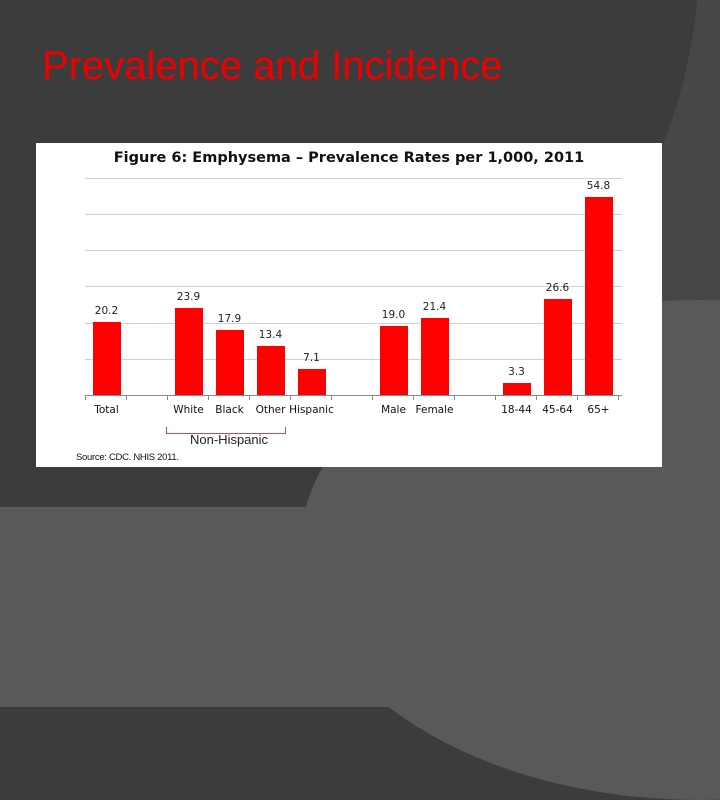 This screenshot has width=720, height=800. Describe the element at coordinates (393, 410) in the screenshot. I see `category-label: Male` at that location.